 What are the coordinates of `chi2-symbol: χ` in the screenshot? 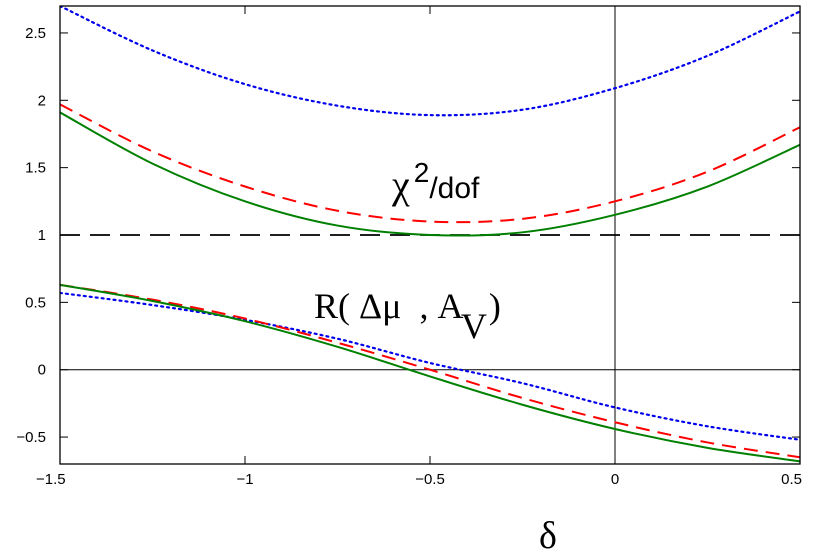 It's located at (400, 184).